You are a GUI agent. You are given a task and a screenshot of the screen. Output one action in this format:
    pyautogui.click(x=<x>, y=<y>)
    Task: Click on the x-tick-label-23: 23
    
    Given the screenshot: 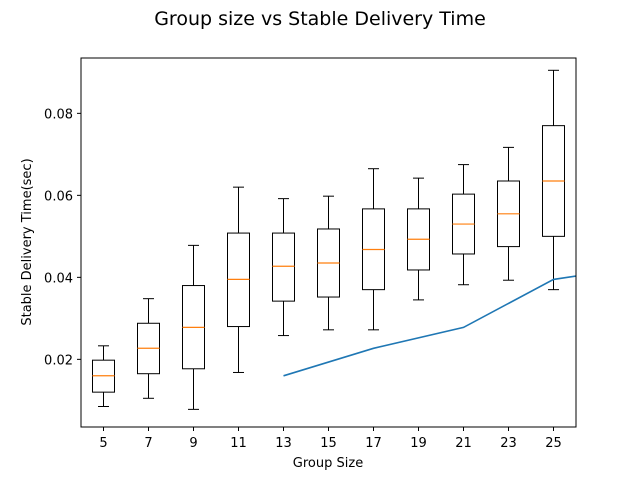 What is the action you would take?
    pyautogui.click(x=508, y=443)
    